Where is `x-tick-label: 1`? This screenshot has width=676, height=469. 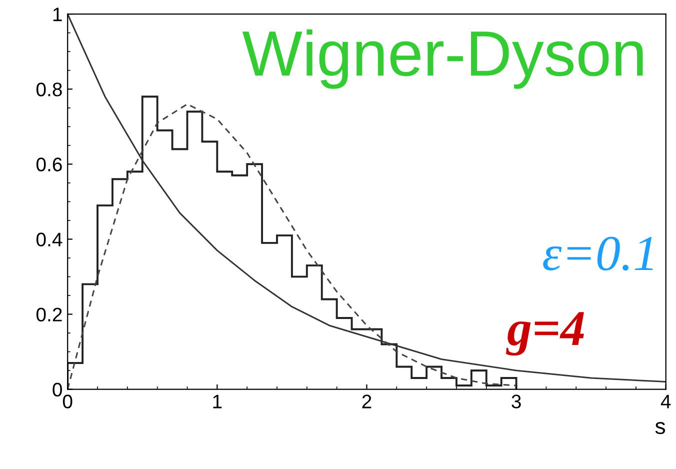 x-tick-label: 1 is located at coordinates (217, 401).